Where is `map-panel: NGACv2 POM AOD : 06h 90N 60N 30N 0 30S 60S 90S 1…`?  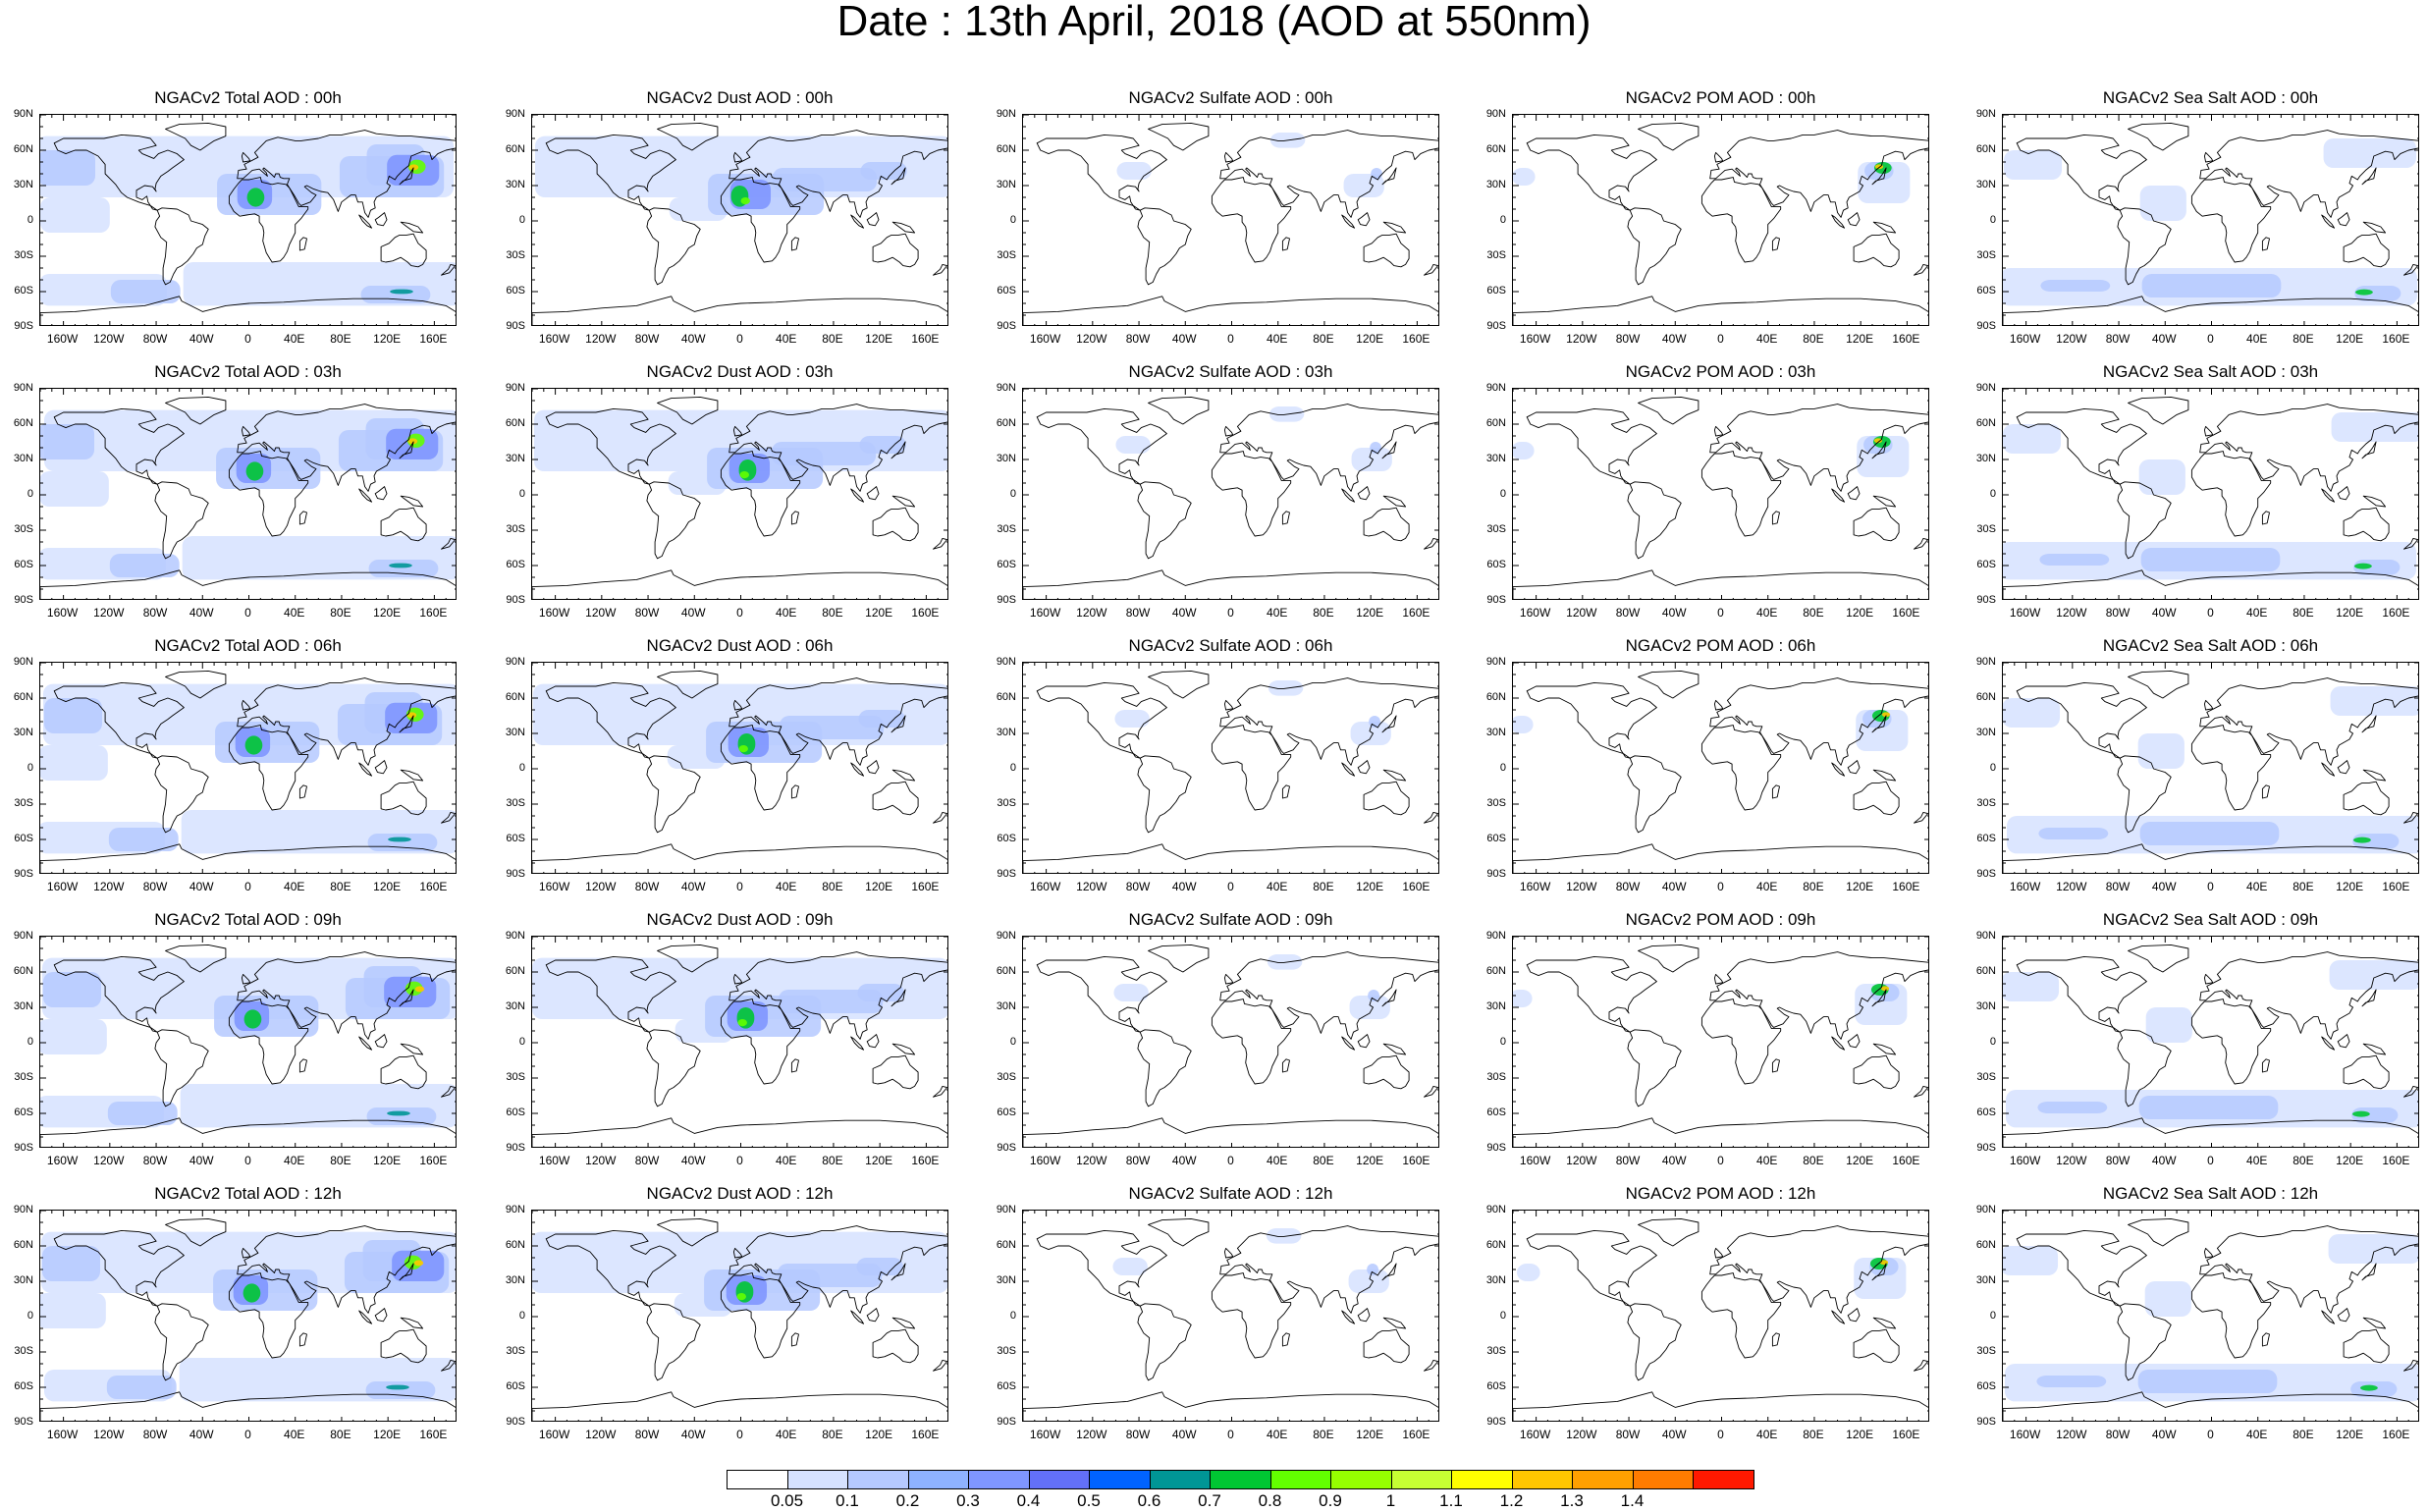
map-panel: NGACv2 POM AOD : 06h 90N 60N 30N 0 30S 60S 90S 1… is located at coordinates (1708, 768).